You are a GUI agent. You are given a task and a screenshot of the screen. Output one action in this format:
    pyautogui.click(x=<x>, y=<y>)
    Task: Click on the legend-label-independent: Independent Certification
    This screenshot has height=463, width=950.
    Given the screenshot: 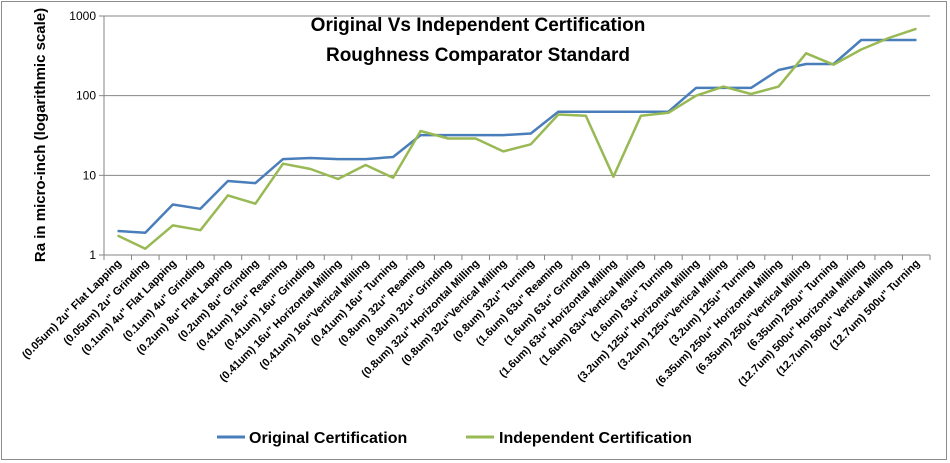 What is the action you would take?
    pyautogui.click(x=595, y=438)
    